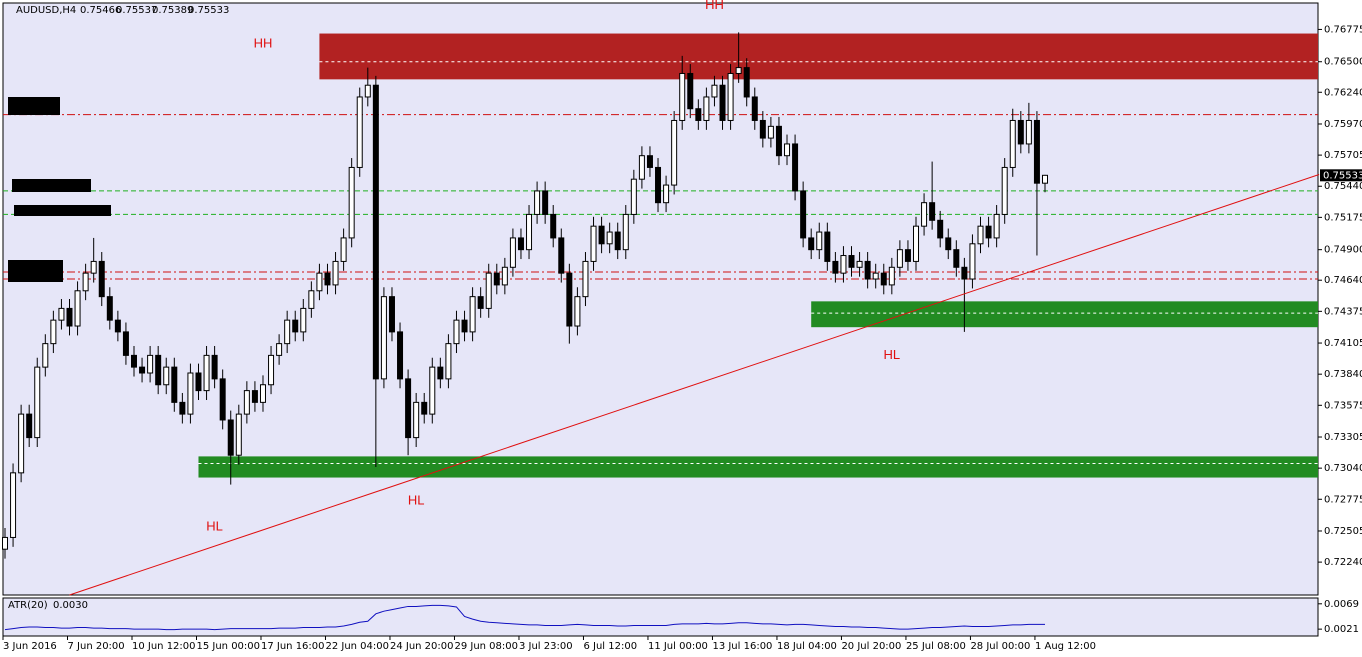 This screenshot has height=657, width=1362. I want to click on y-tick-label: 0.72775, so click(1343, 499).